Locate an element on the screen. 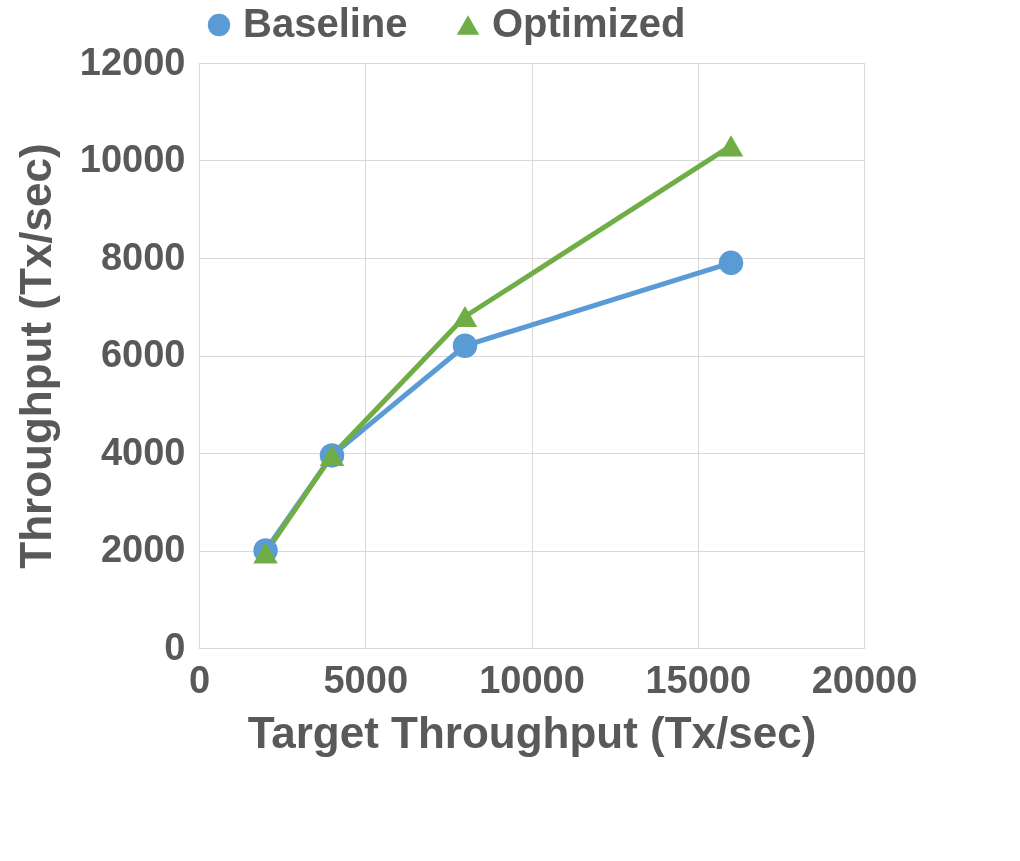 The height and width of the screenshot is (861, 1020). y-axis-title: Throughput (Tx/sec) is located at coordinates (35, 356).